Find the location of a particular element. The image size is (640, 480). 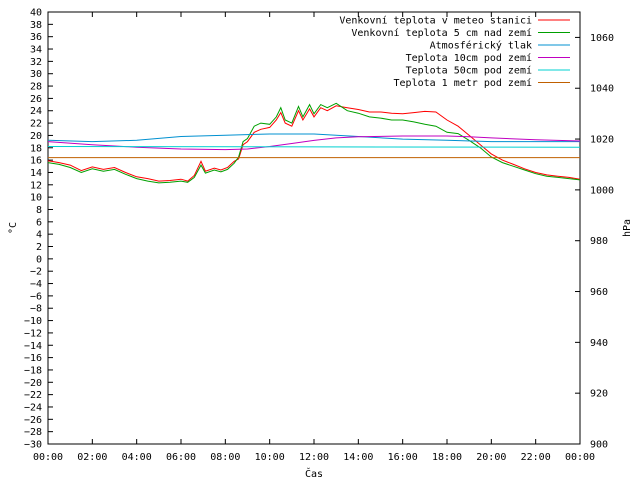

x-tick-label: 02:00 is located at coordinates (92, 457).